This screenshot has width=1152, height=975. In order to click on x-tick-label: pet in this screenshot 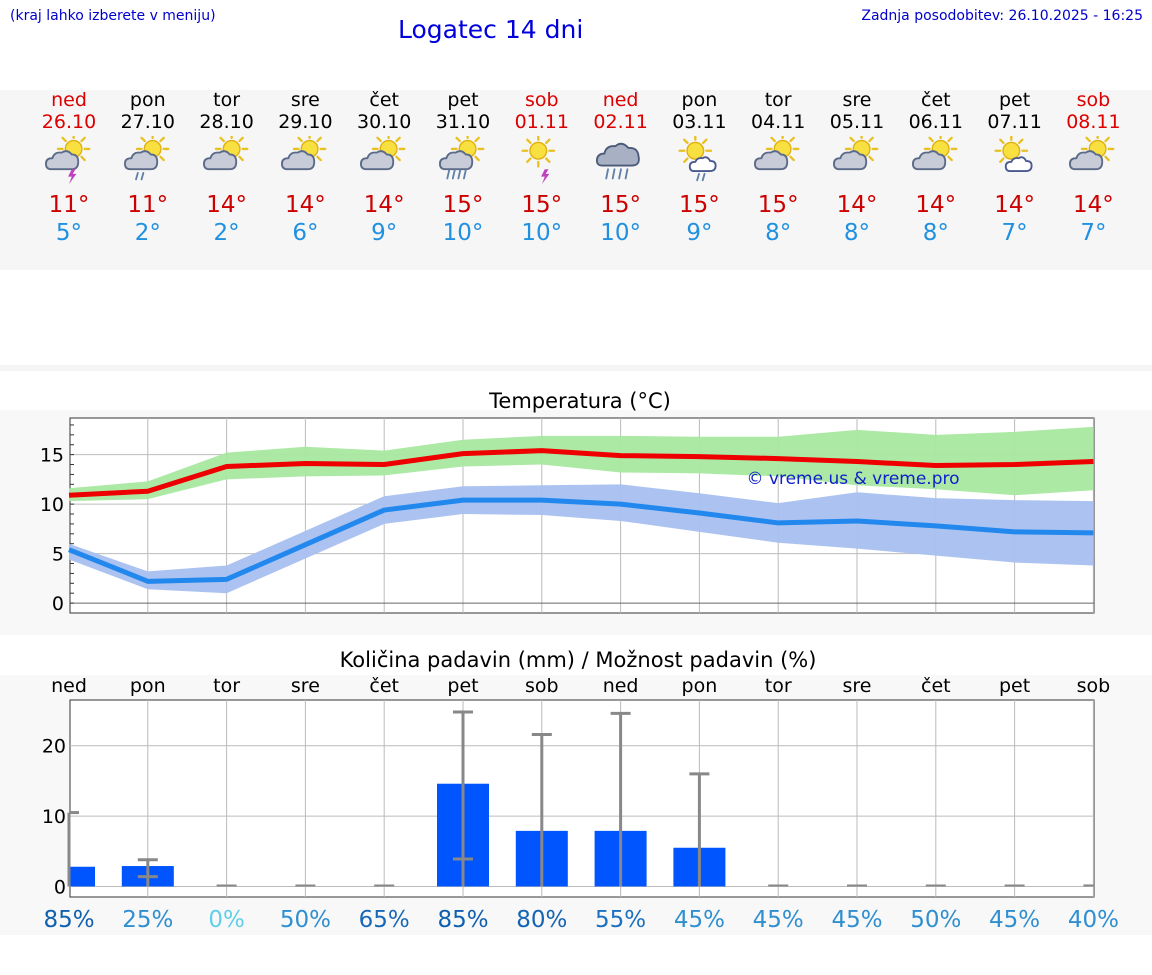, I will do `click(1014, 686)`.